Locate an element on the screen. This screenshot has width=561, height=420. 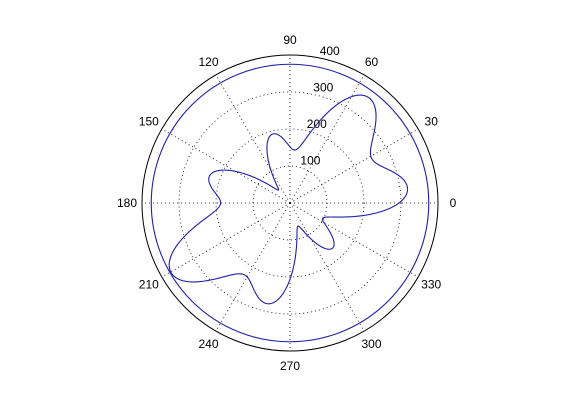
angle-tick-label: 30 is located at coordinates (432, 122).